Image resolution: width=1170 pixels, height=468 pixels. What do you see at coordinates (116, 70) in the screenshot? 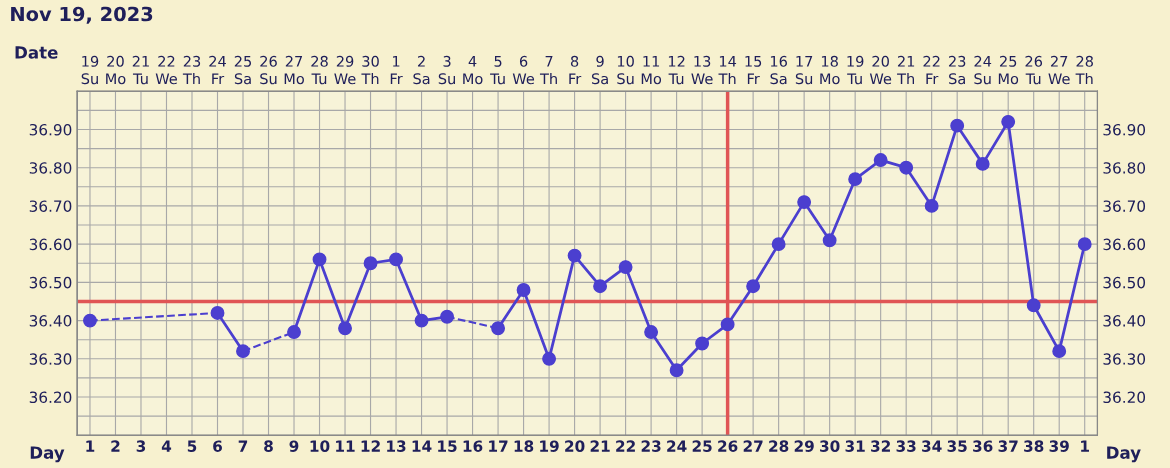
I see `x2-tick-label: 20 Mo` at bounding box center [116, 70].